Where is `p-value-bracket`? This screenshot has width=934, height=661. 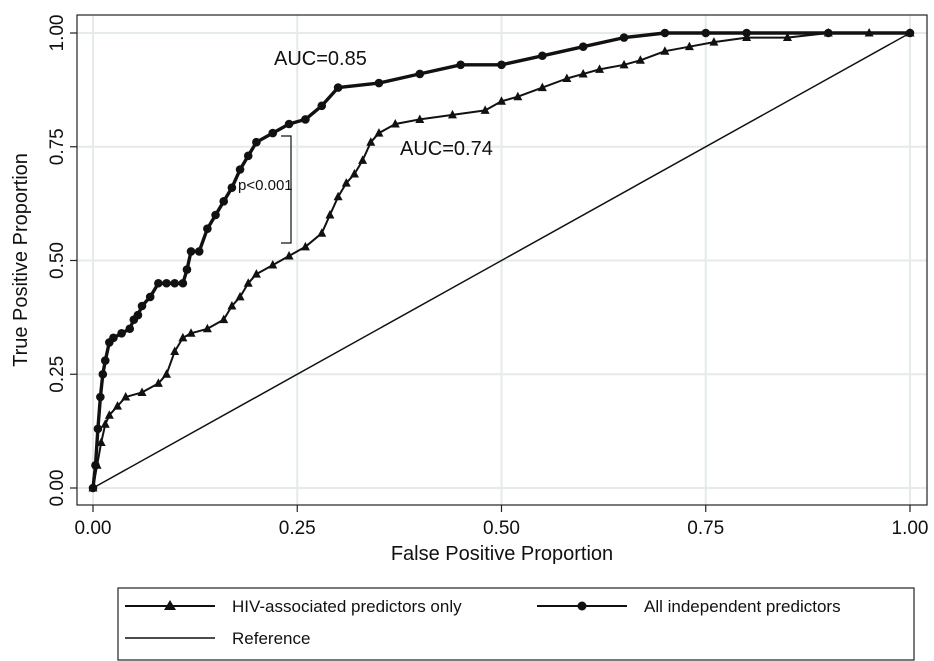 p-value-bracket is located at coordinates (286, 189).